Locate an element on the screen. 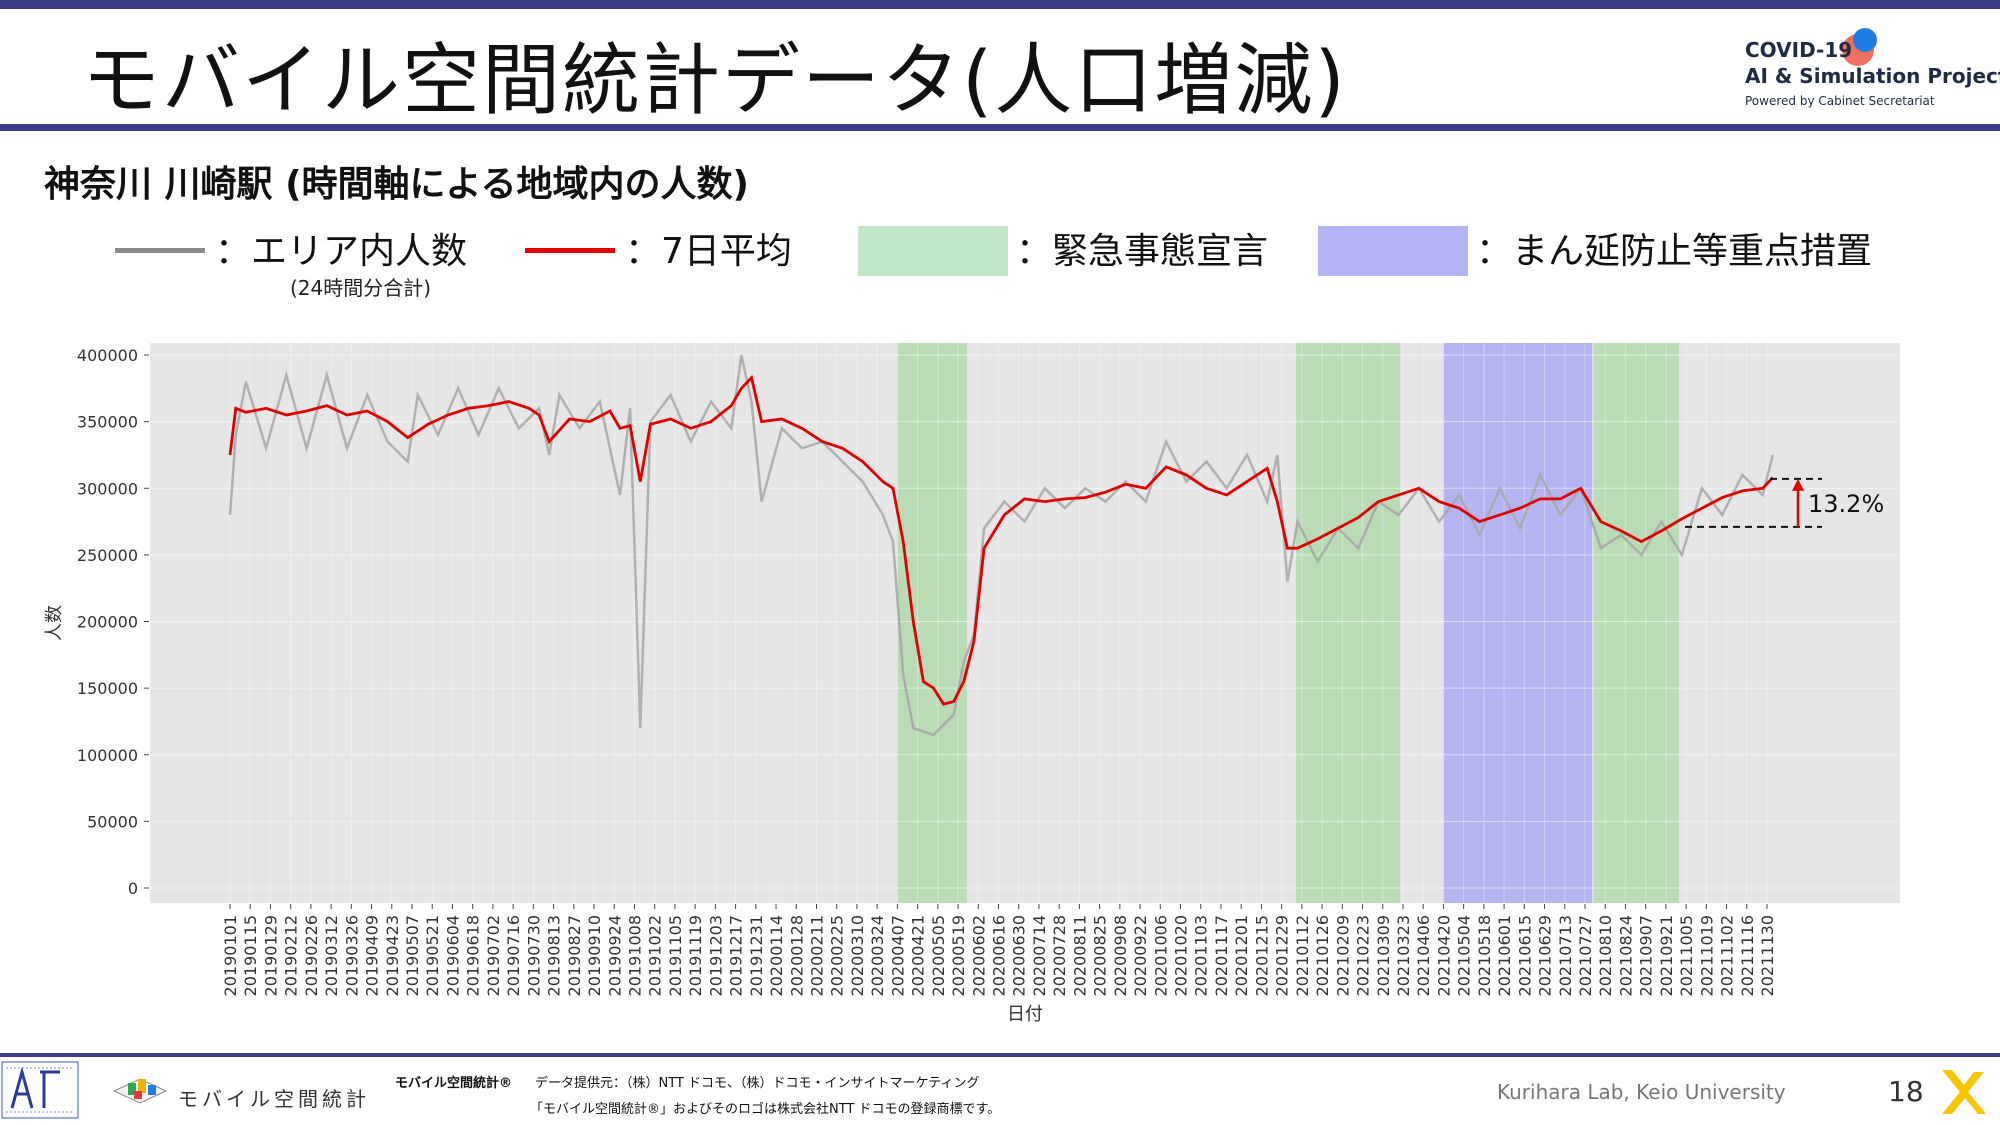  xtick-label-20190312: 20190312 is located at coordinates (331, 955).